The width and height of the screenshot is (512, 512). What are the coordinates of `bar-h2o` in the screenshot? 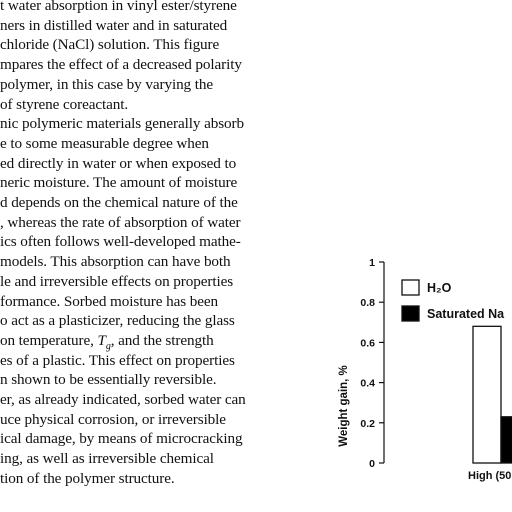 It's located at (487, 394).